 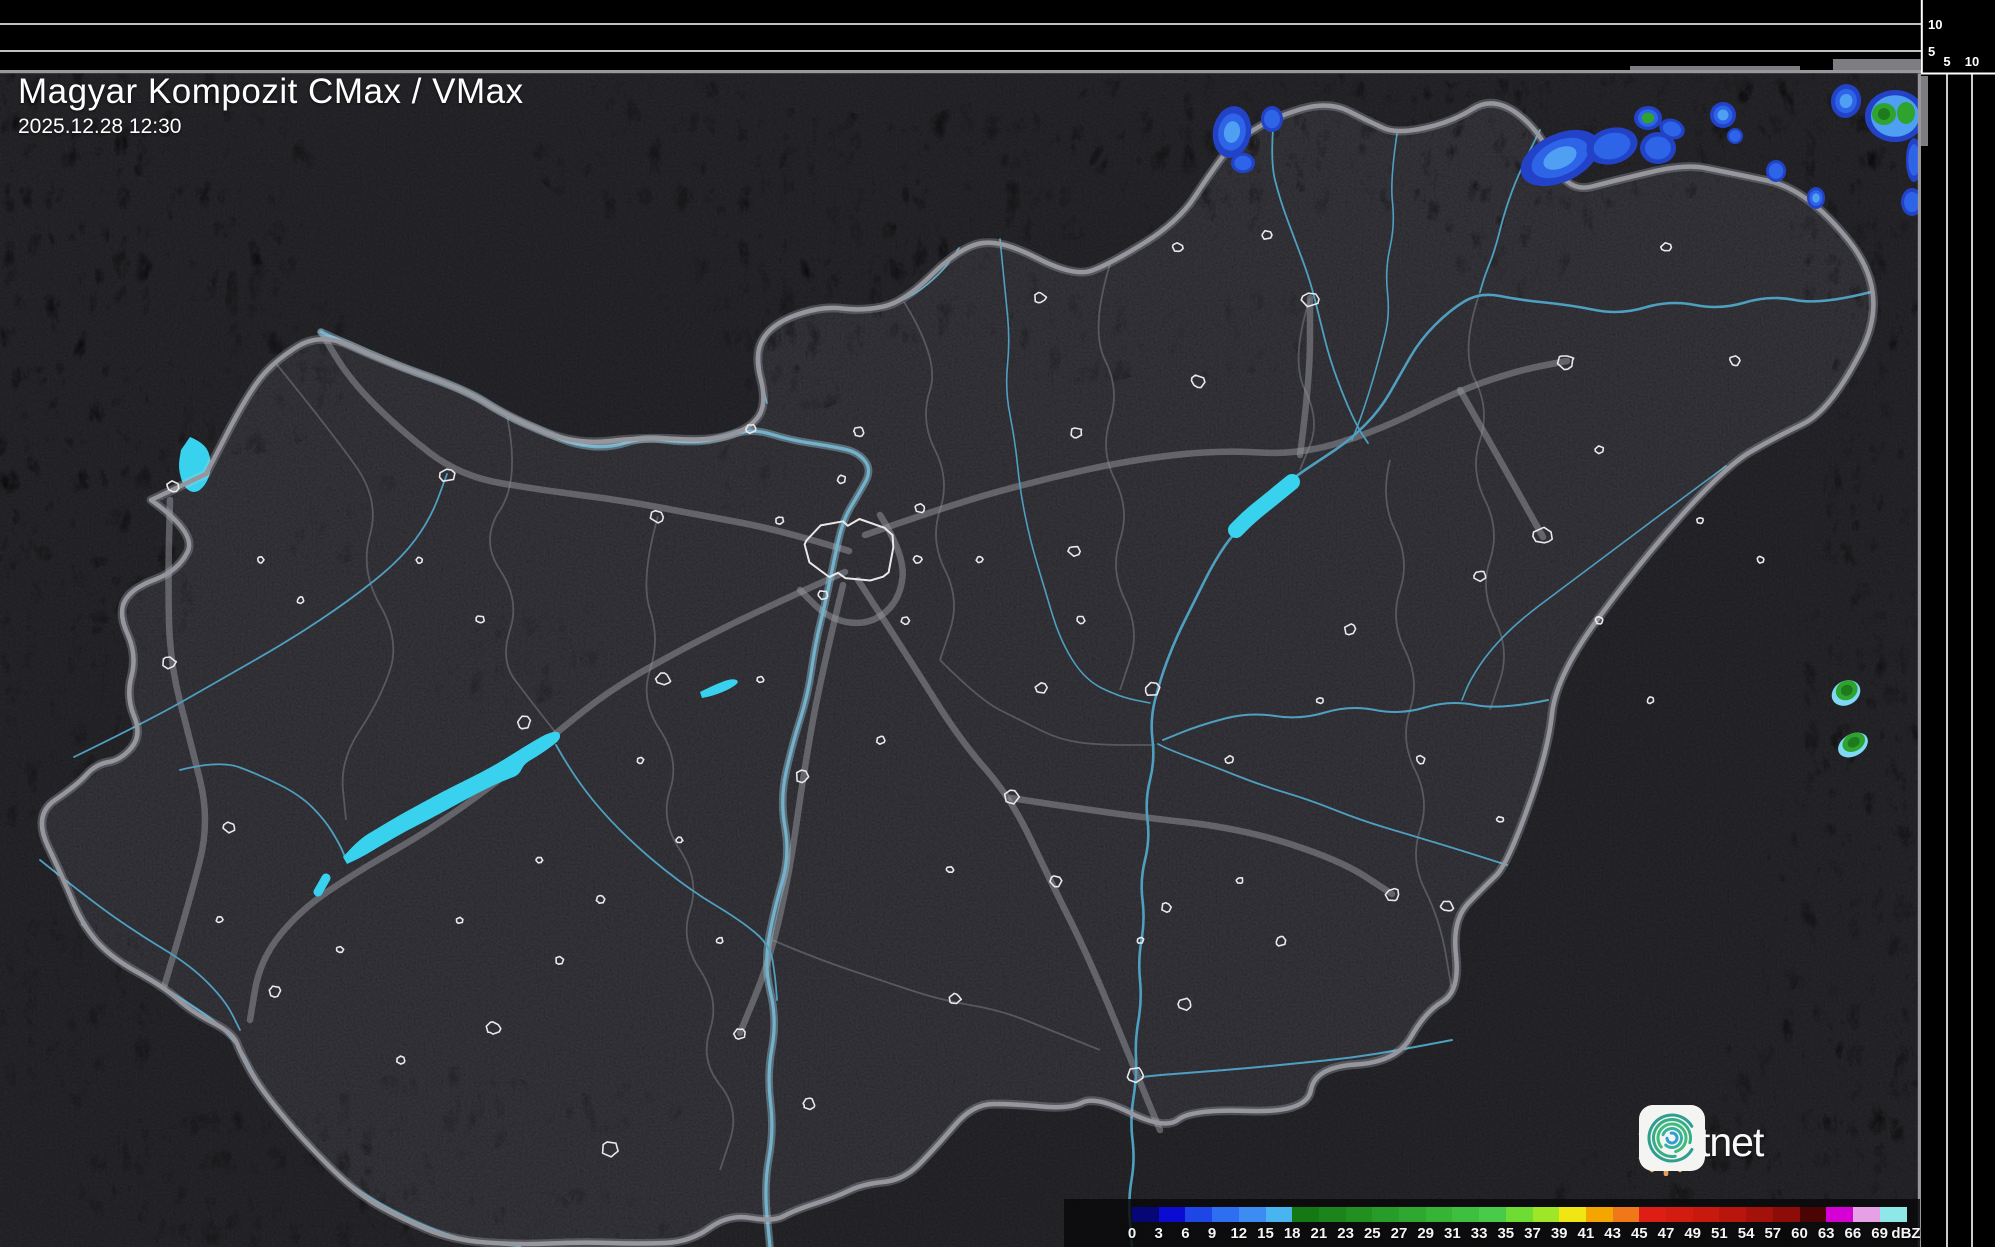 What do you see at coordinates (1426, 1233) in the screenshot?
I see `legend-tick-label: 29` at bounding box center [1426, 1233].